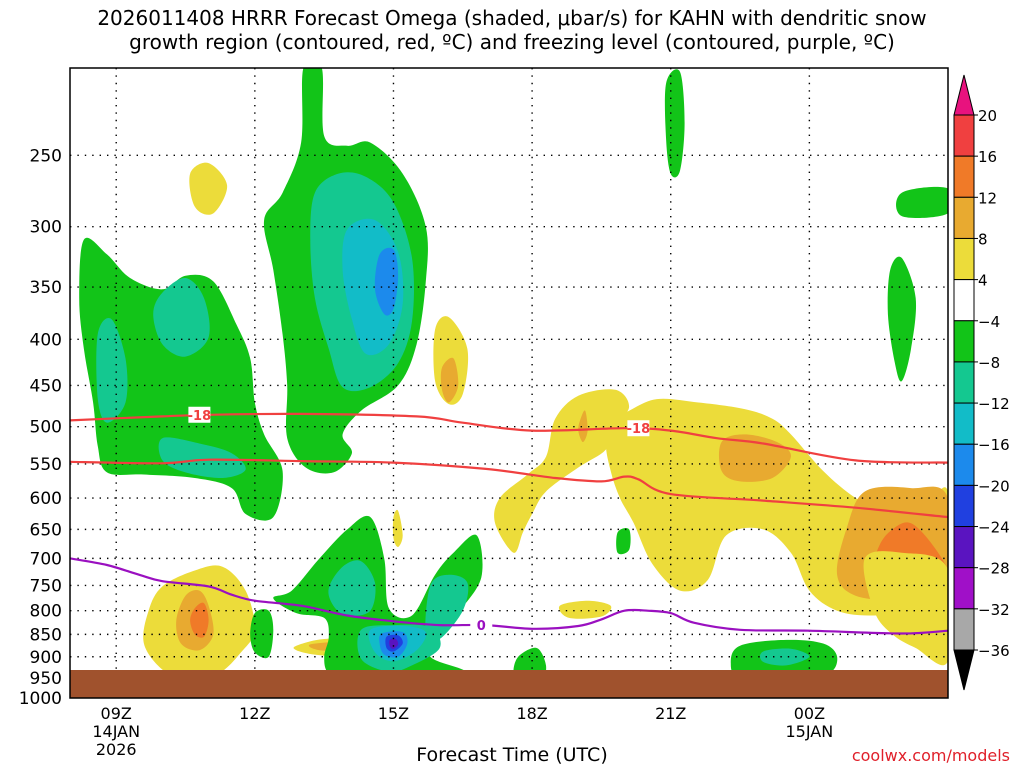 This screenshot has width=1024, height=768. Describe the element at coordinates (964, 670) in the screenshot. I see `colorbar-bottom-arrow` at that location.